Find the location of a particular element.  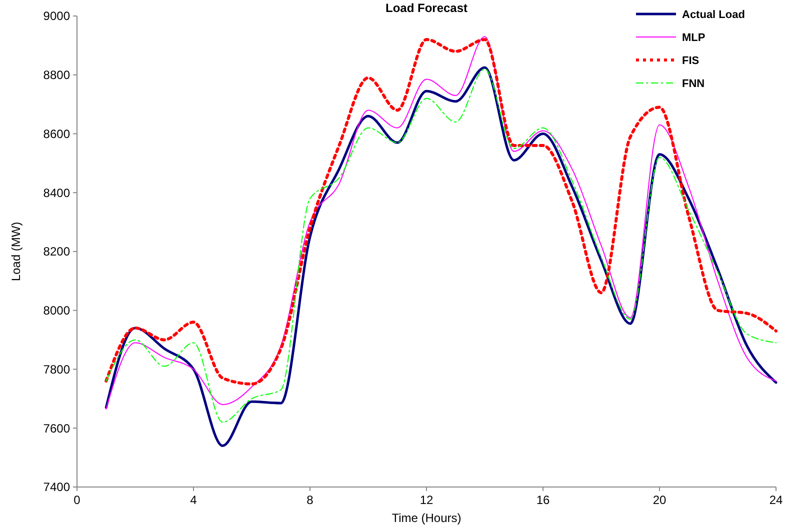

y-tick-label: 8200 is located at coordinates (56, 251).